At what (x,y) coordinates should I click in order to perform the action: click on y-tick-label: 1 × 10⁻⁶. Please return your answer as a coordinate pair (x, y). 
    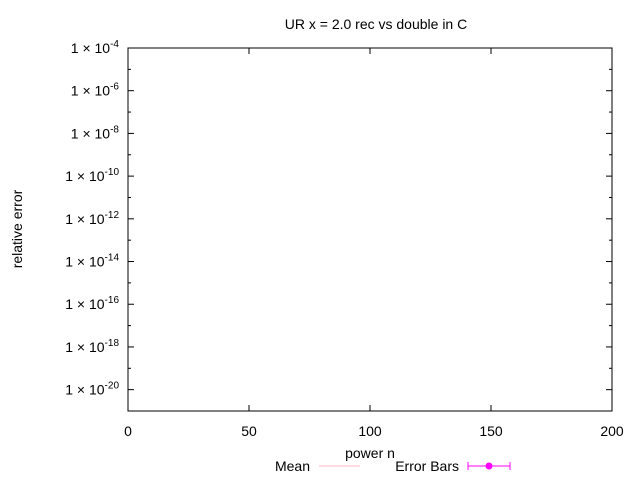
    Looking at the image, I should click on (95, 90).